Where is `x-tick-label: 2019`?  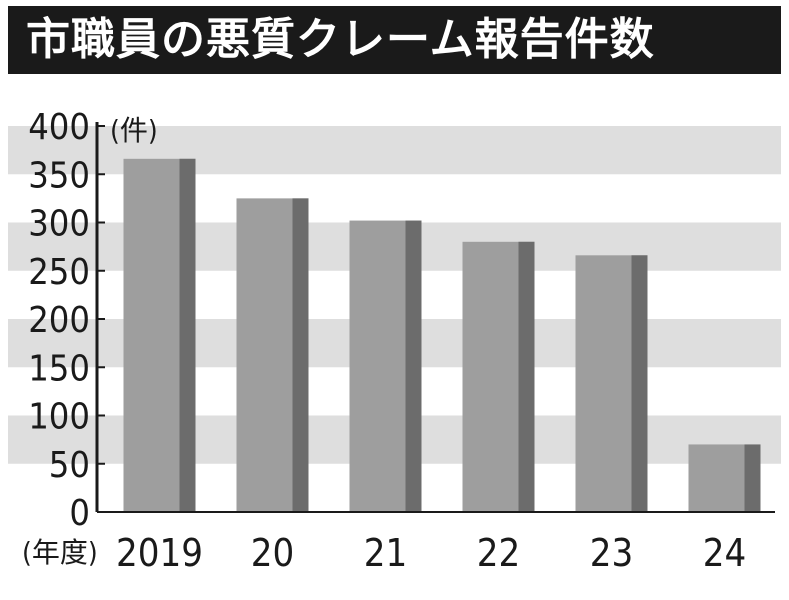 x-tick-label: 2019 is located at coordinates (159, 553).